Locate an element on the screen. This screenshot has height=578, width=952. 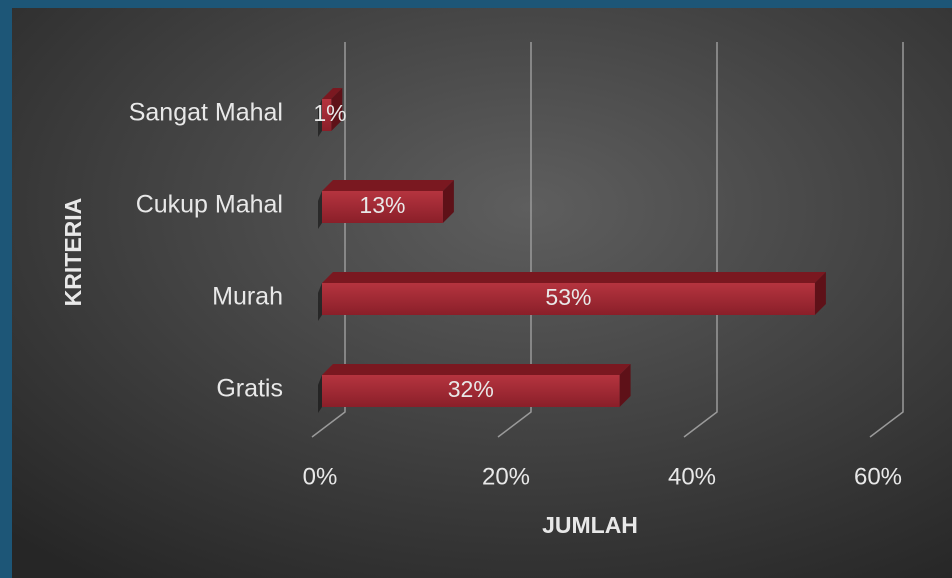
data-label: 1% is located at coordinates (329, 113).